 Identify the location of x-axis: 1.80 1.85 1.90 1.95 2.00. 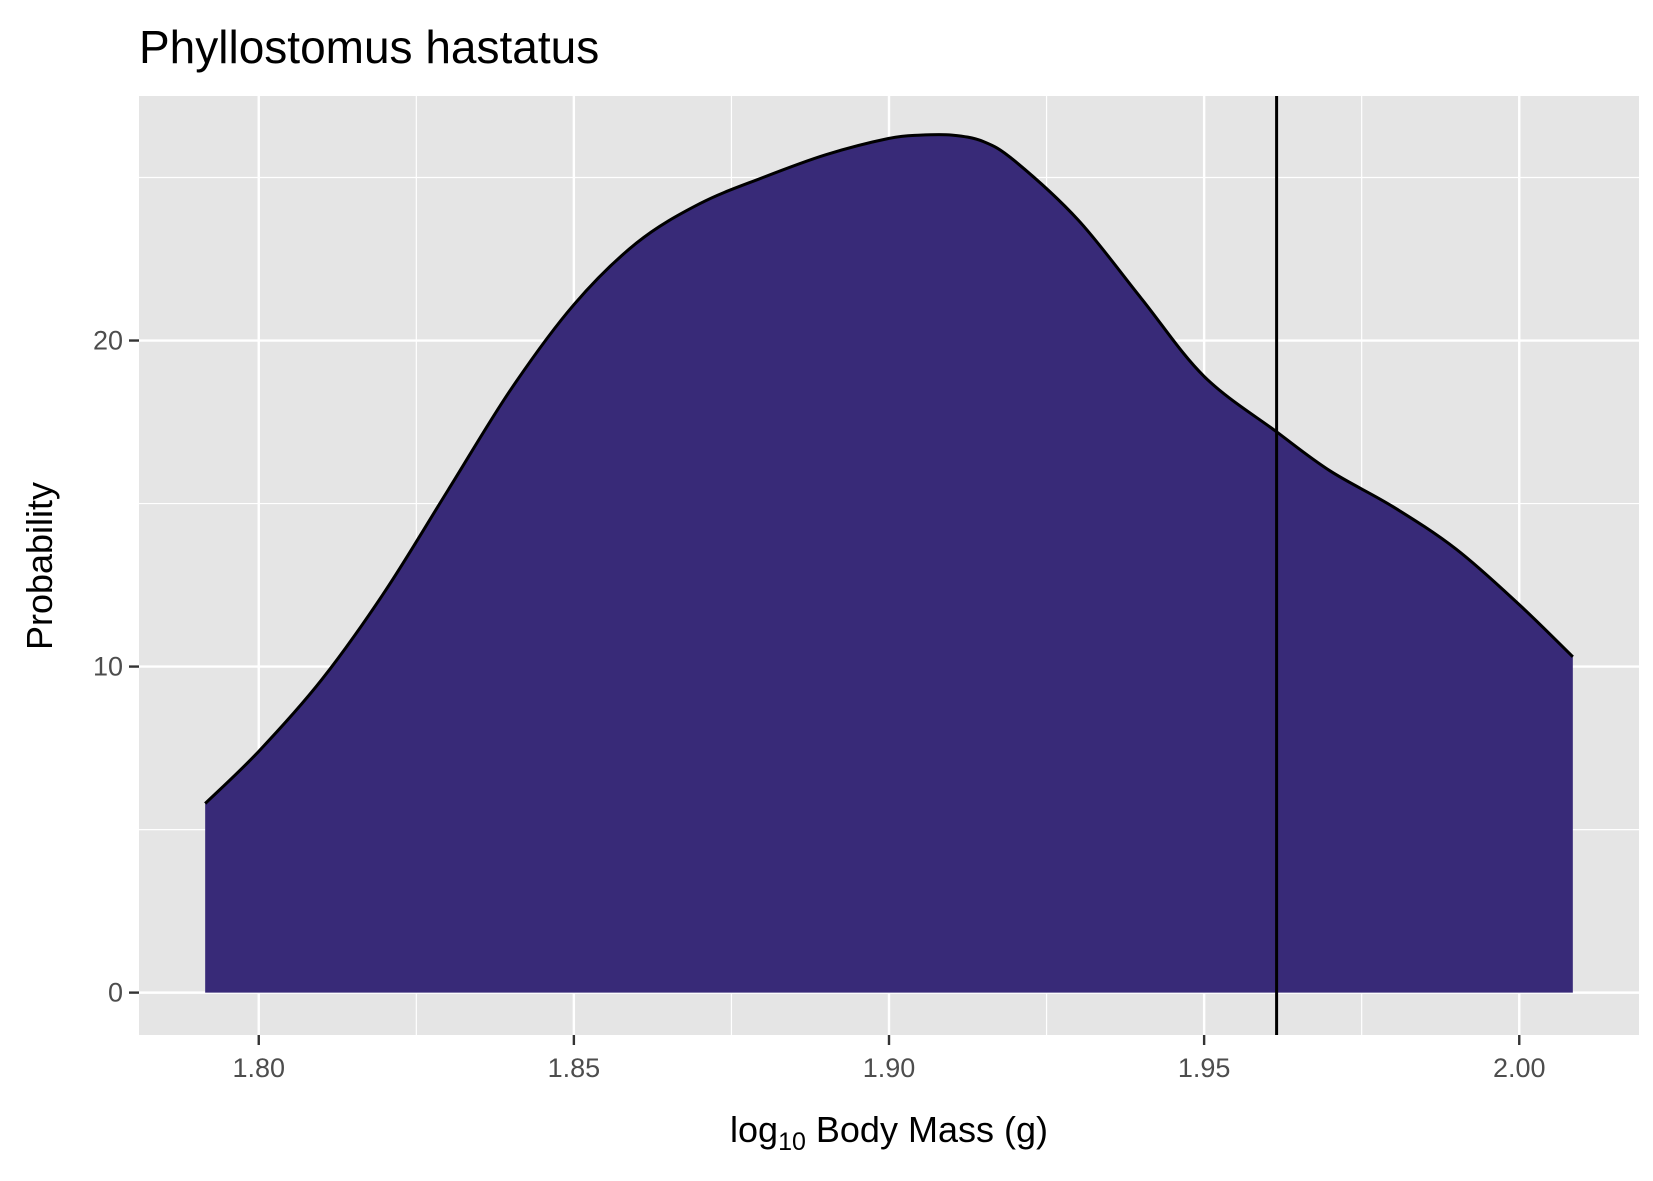
(889, 1059).